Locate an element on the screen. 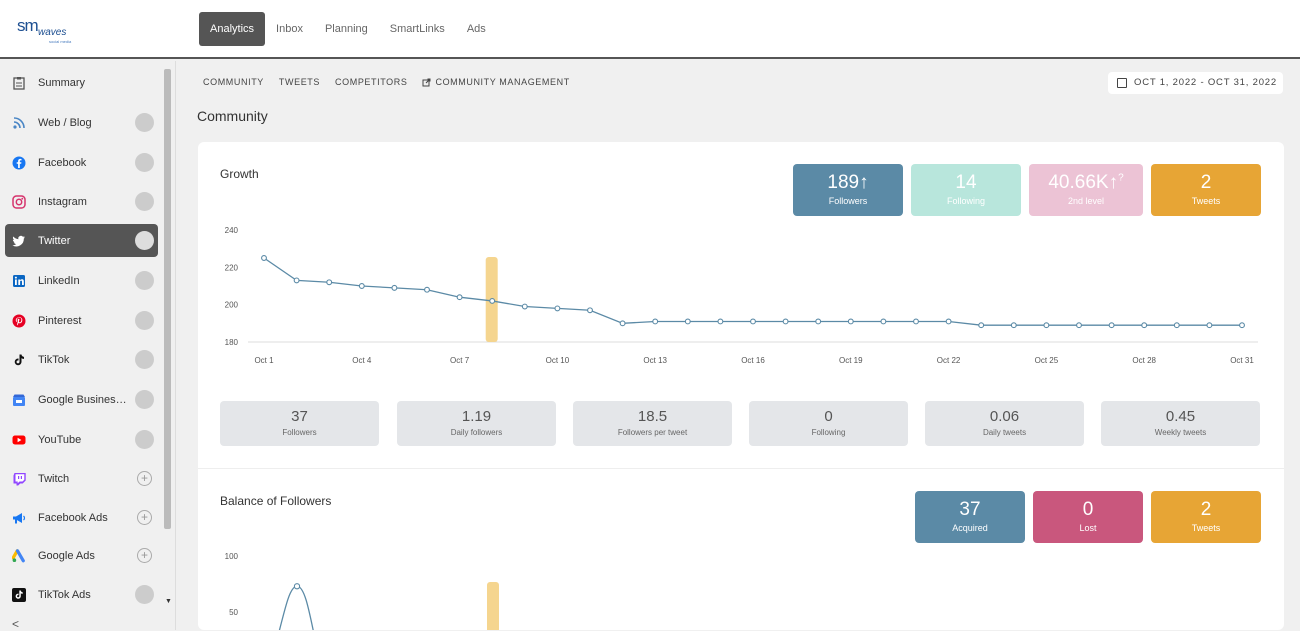 The image size is (1300, 631). sidebar-item-tiktok-ads: TikTok Ads is located at coordinates (81, 594).